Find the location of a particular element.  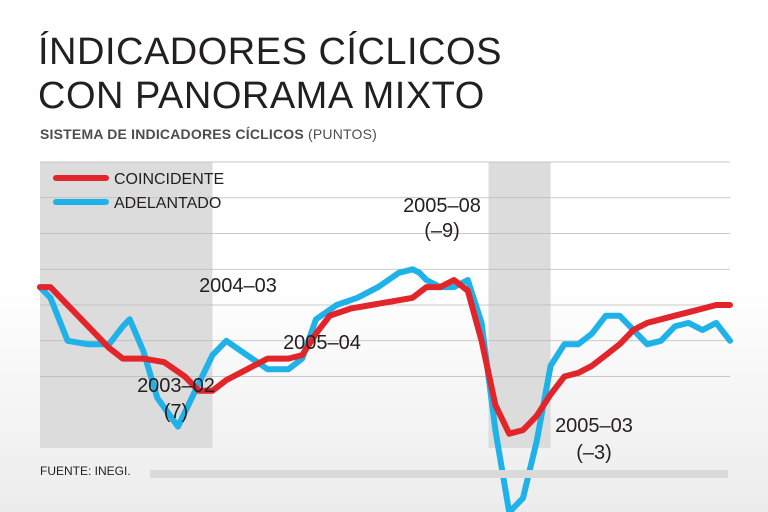

subtitle-main: SISTEMA DE INDICADORES CÍCLICOS is located at coordinates (172, 134).